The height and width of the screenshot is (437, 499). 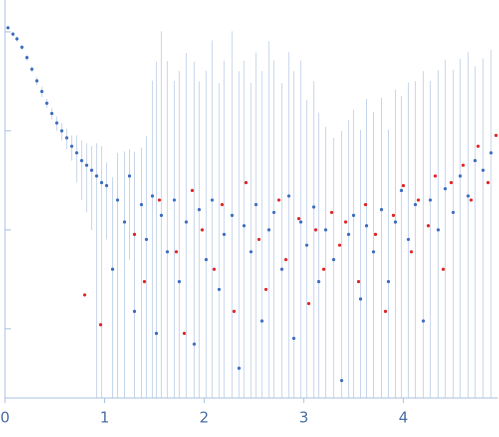 I want to click on x-tick-label: 2, so click(x=204, y=418).